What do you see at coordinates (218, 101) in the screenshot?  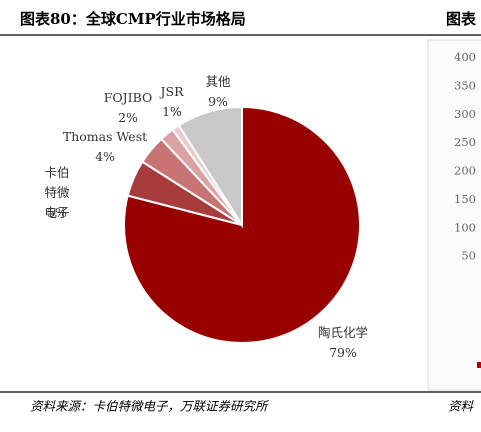 I see `slice-value: 9%` at bounding box center [218, 101].